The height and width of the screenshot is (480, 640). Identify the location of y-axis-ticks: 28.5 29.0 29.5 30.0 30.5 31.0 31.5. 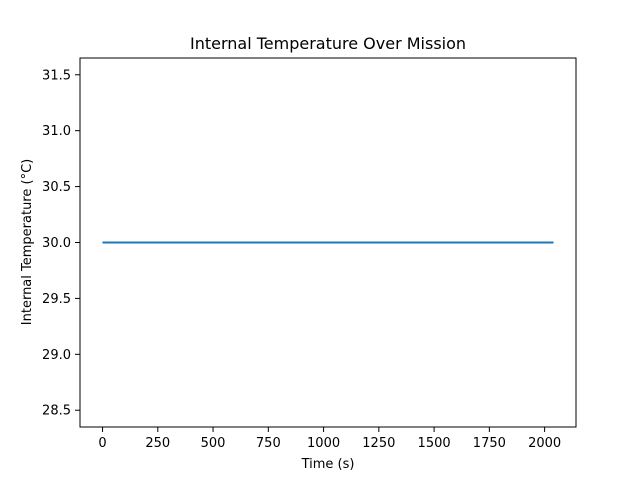
(61, 243).